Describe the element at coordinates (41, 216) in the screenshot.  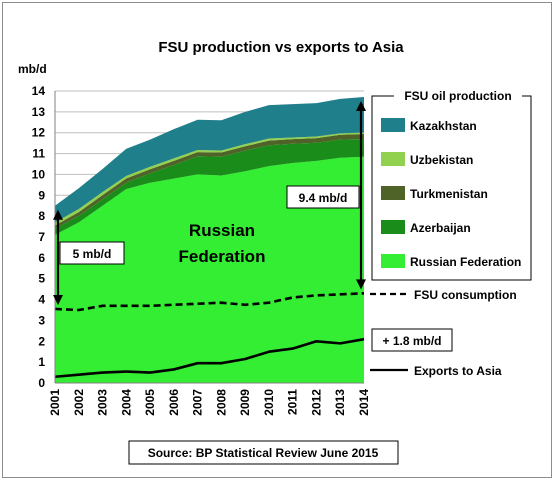
I see `y-tick-label: 8` at that location.